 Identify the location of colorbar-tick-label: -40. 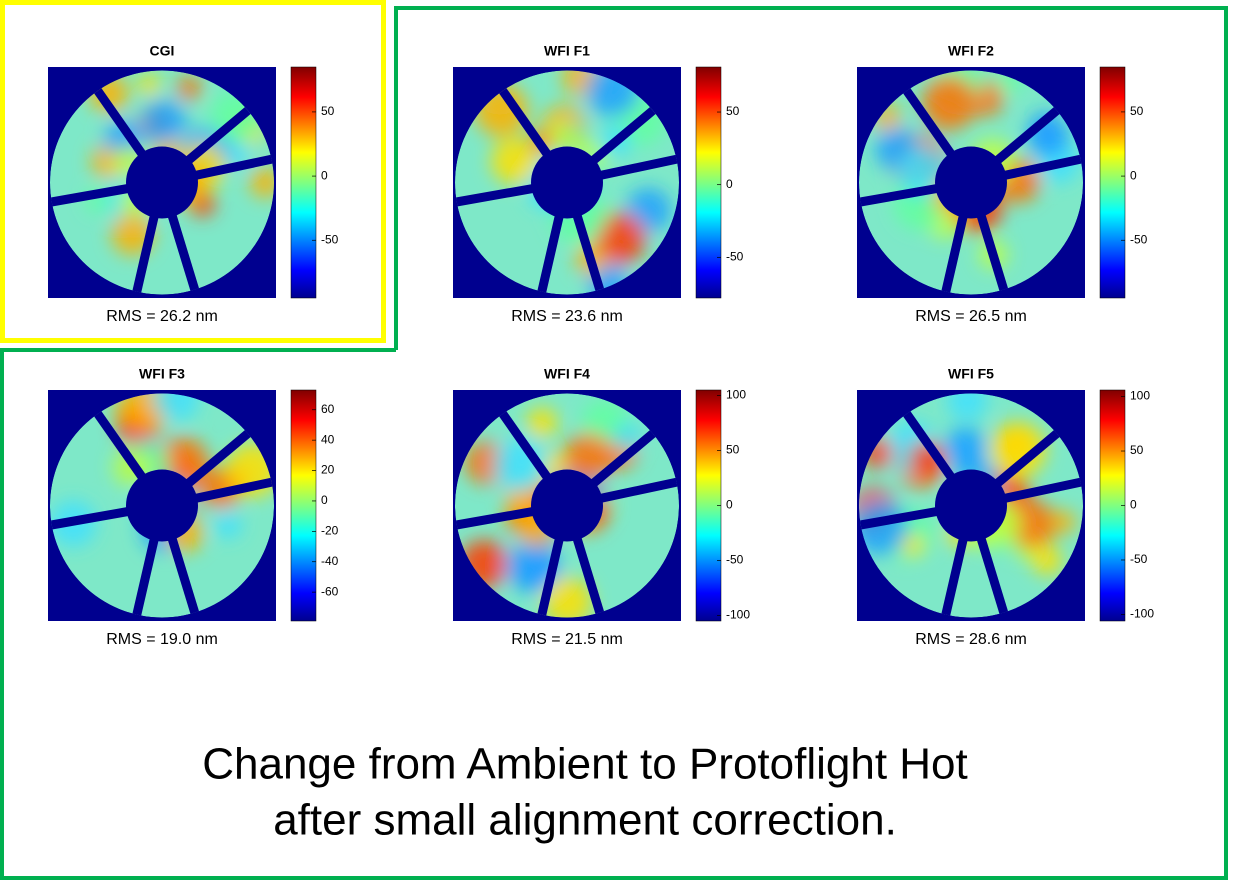
(330, 561).